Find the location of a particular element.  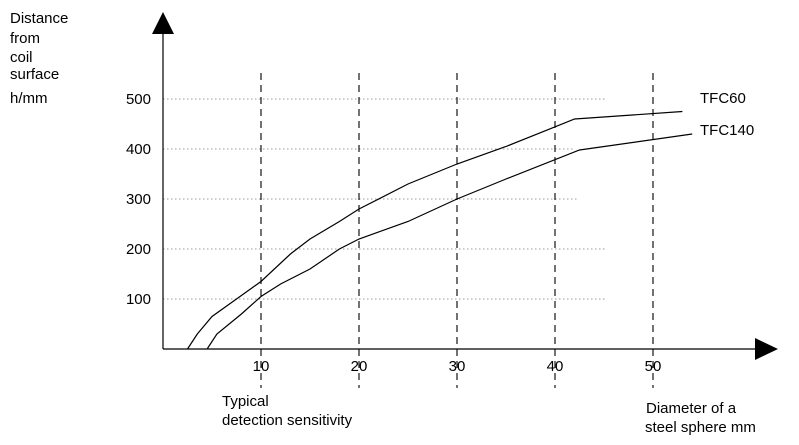

y-axis-label-line-5: h/mm is located at coordinates (29, 98).